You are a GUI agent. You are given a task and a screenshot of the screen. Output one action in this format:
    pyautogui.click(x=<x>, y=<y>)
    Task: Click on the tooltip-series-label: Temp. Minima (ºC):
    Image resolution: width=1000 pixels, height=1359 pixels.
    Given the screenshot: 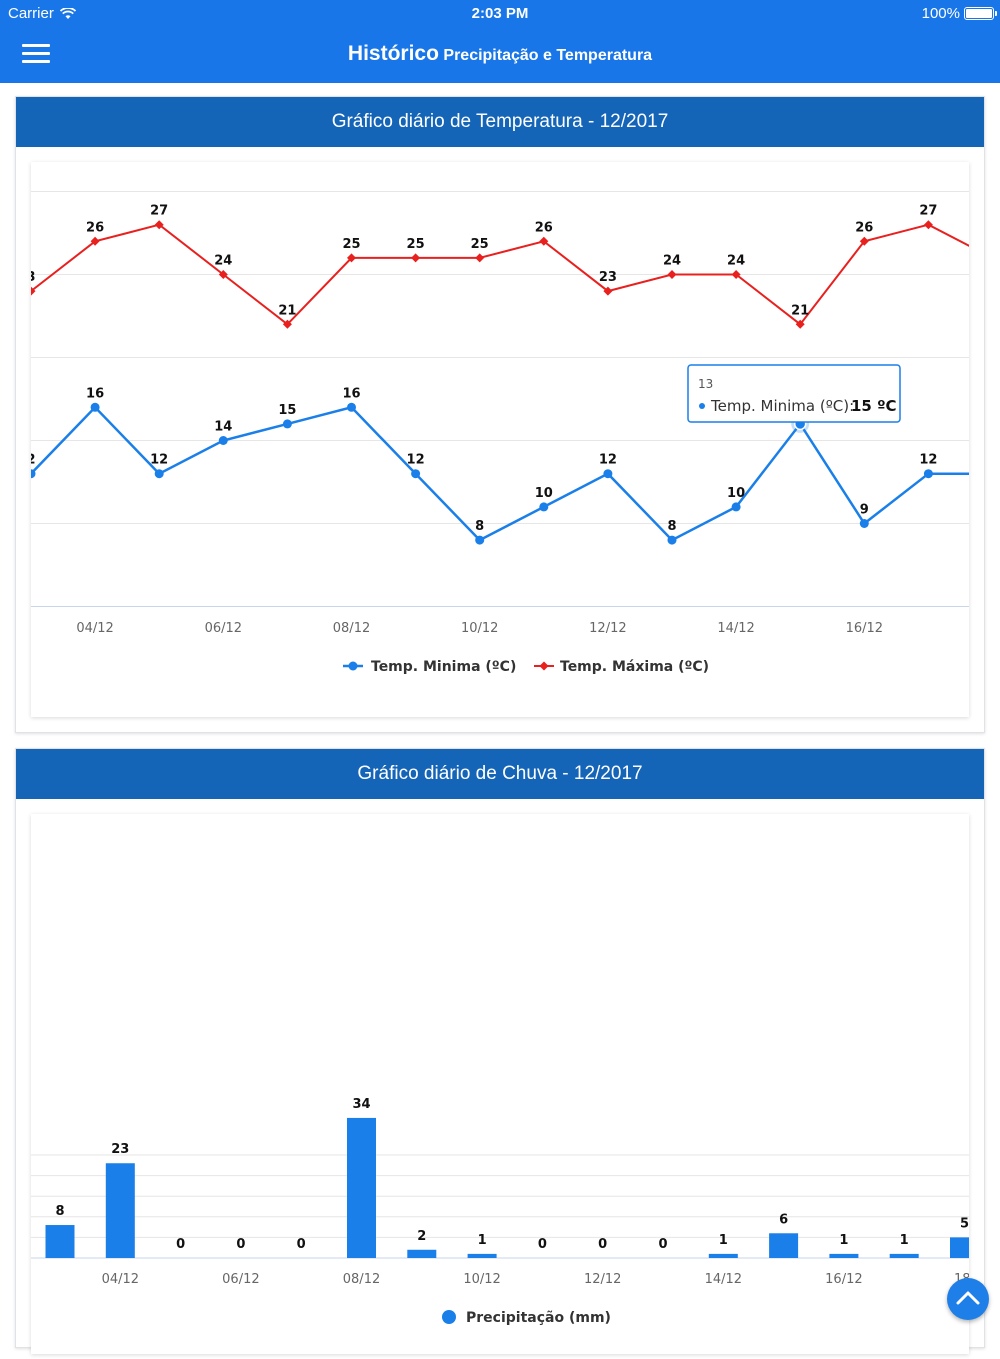 What is the action you would take?
    pyautogui.click(x=782, y=406)
    